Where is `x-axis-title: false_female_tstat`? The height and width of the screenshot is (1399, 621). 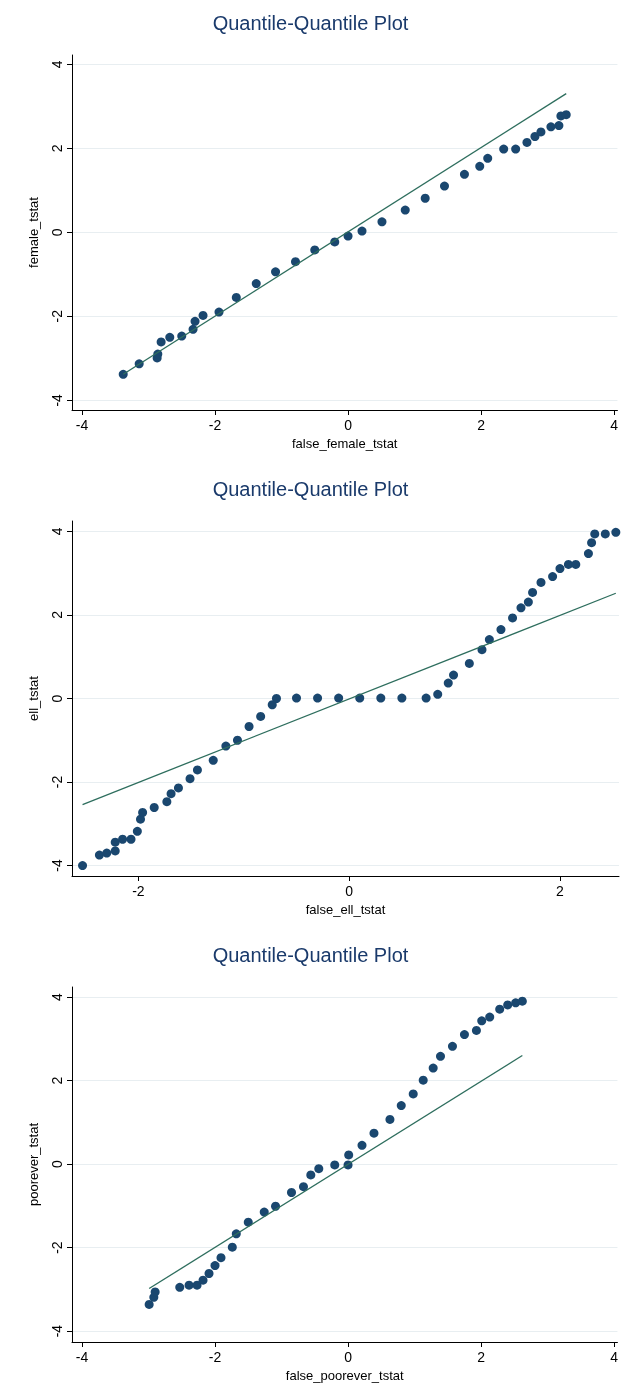 x-axis-title: false_female_tstat is located at coordinates (344, 443).